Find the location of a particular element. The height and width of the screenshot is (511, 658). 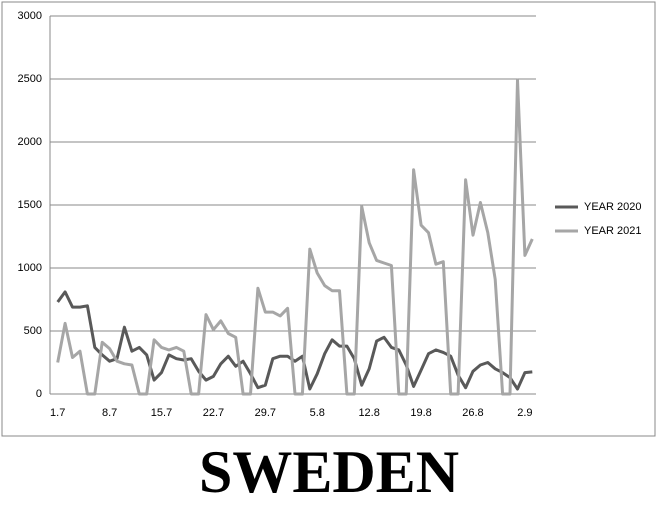

y-tick-label: 1000 is located at coordinates (30, 268).